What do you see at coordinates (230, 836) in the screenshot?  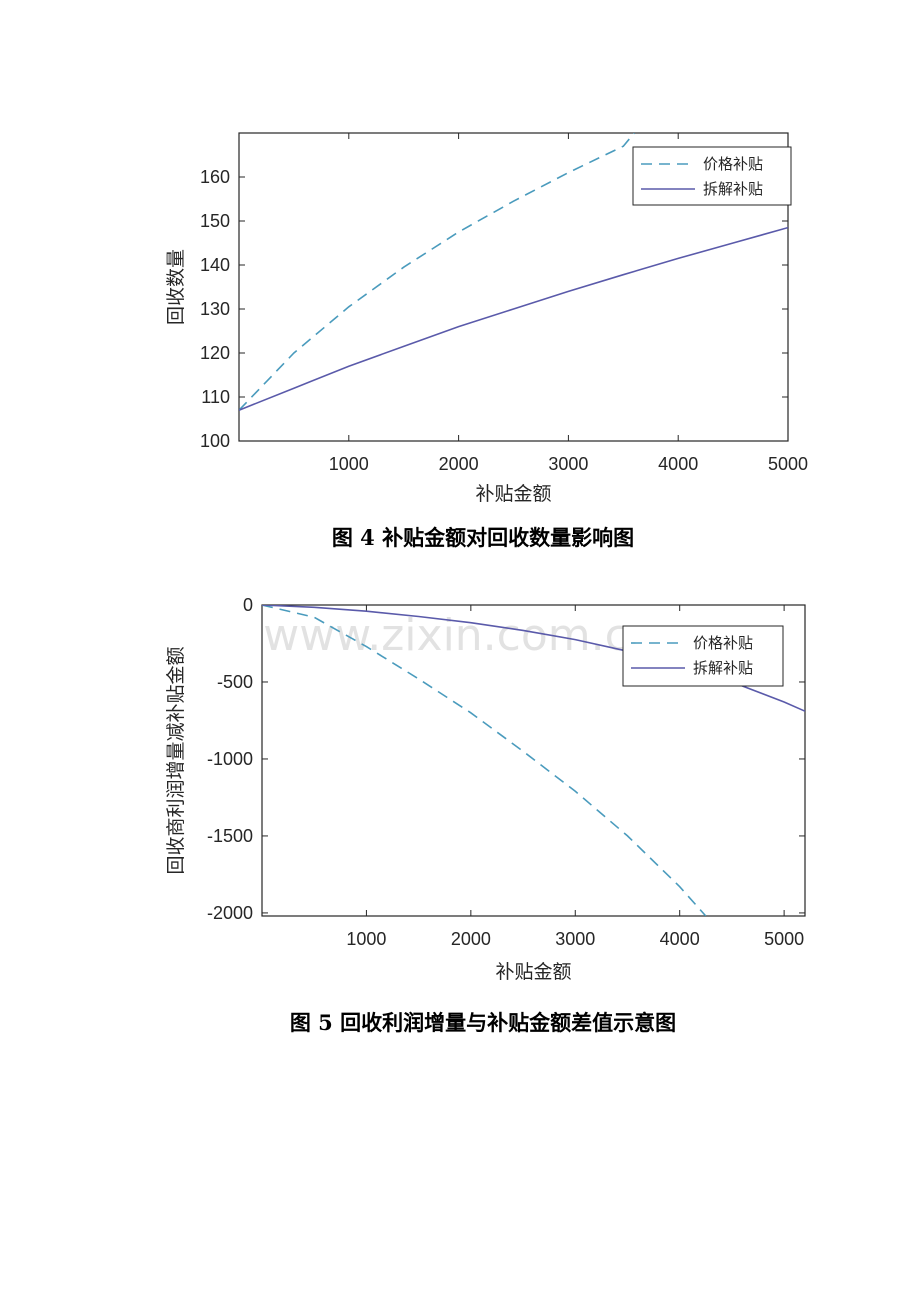 I see `y-tick-label: -1500` at bounding box center [230, 836].